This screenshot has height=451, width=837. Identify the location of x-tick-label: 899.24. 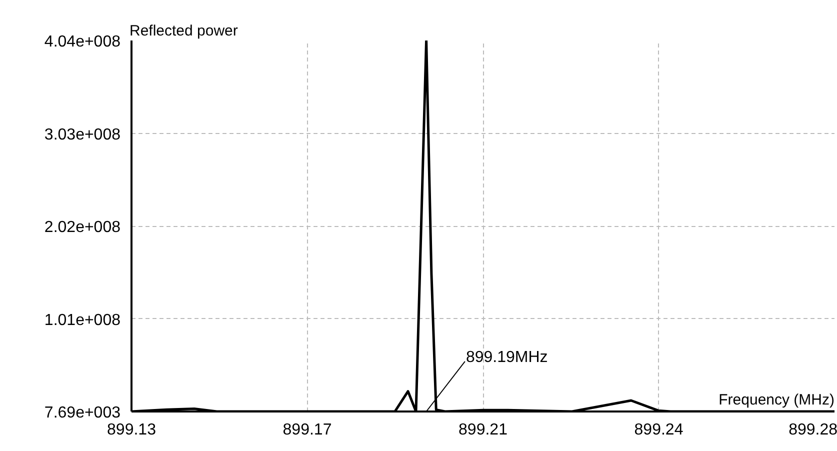
(659, 430).